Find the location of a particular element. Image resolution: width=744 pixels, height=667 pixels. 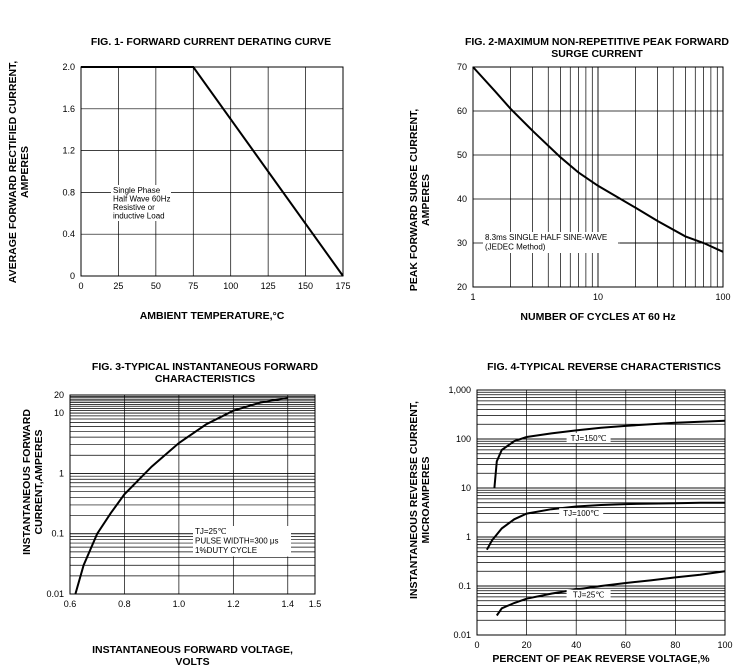

fig3-xtick-label: 0.8 is located at coordinates (124, 604).